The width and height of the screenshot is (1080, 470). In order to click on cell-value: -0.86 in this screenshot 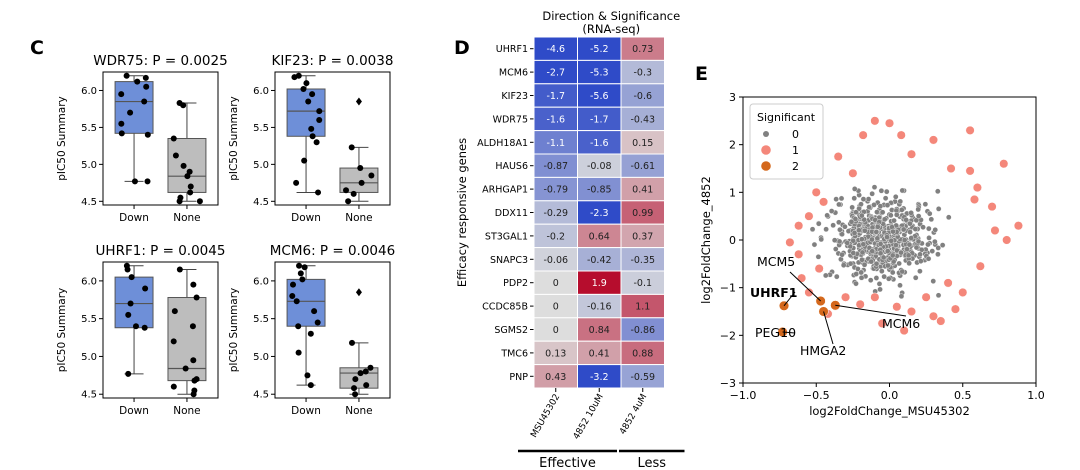, I will do `click(642, 330)`.